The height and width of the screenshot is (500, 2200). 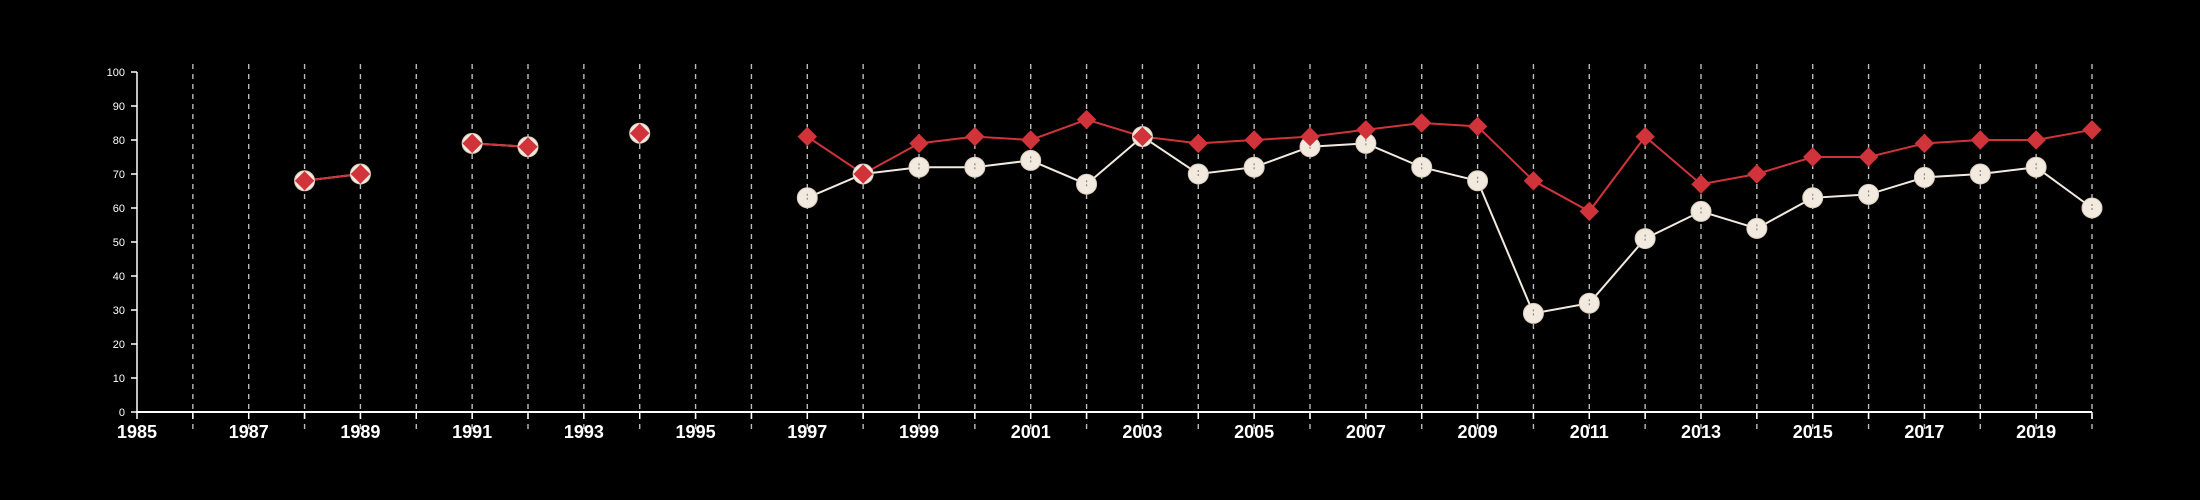 What do you see at coordinates (119, 141) in the screenshot?
I see `y-tick-label: 80` at bounding box center [119, 141].